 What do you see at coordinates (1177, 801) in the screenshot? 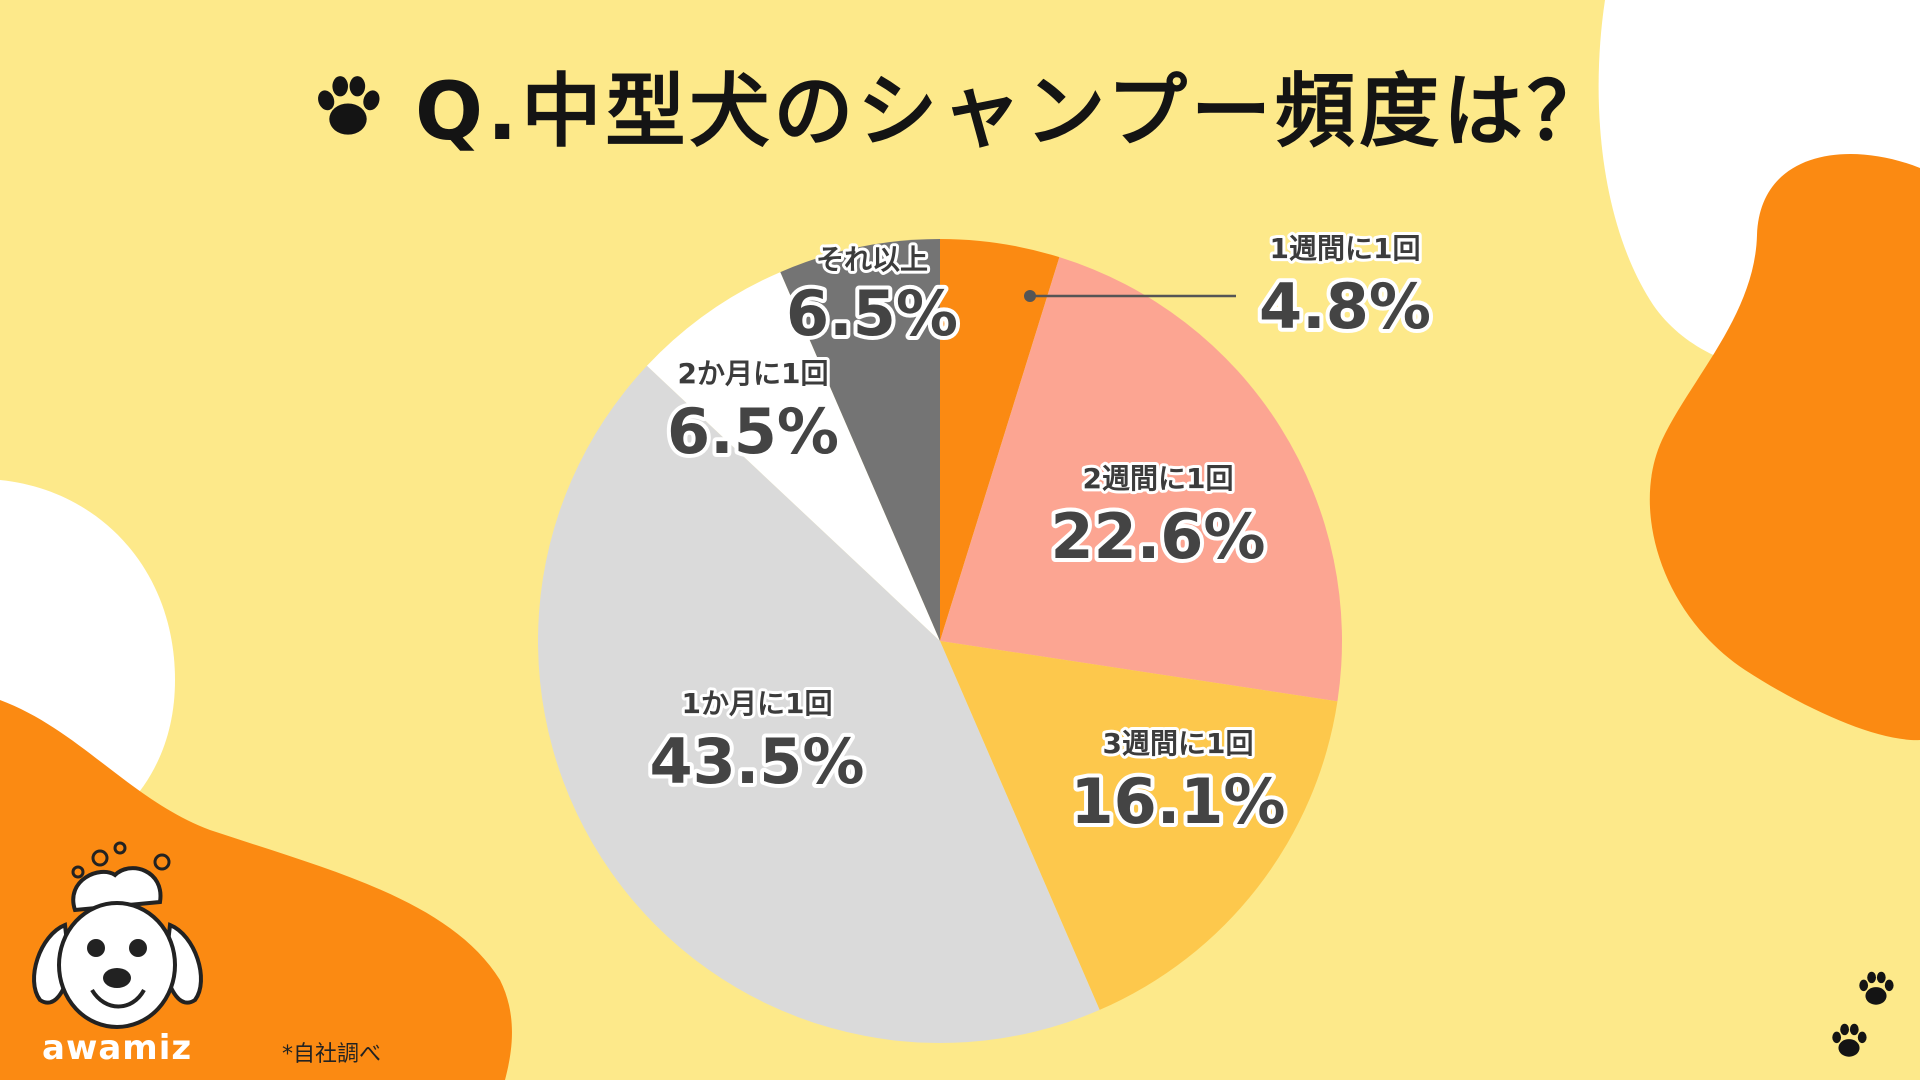
I see `slice-percent-label: 16.1%` at bounding box center [1177, 801].